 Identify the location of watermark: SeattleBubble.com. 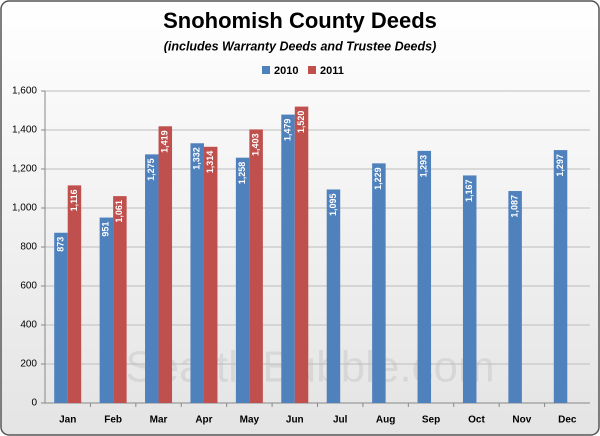
(309, 367).